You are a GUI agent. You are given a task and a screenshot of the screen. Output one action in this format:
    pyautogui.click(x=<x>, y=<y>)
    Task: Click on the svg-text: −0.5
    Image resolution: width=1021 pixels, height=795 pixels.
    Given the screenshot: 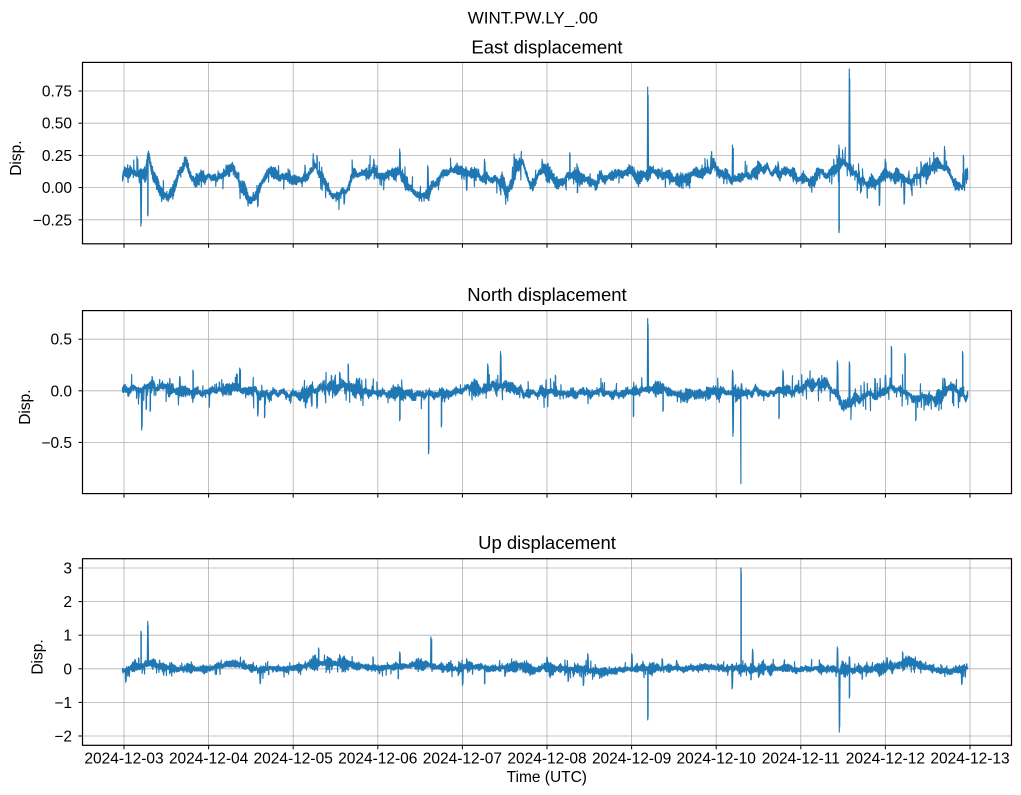 What is the action you would take?
    pyautogui.click(x=56, y=443)
    